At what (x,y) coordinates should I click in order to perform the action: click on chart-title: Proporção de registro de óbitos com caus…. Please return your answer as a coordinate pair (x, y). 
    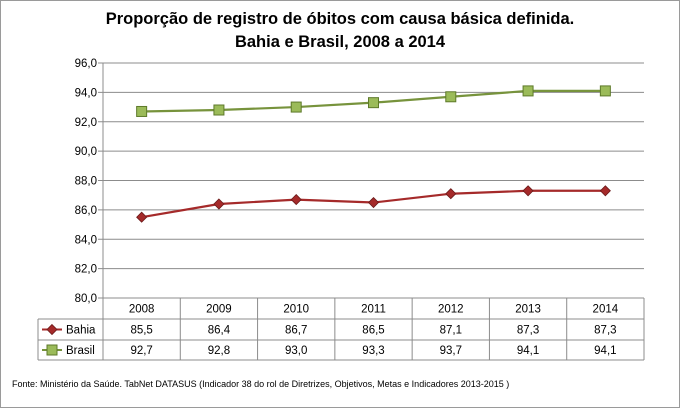
    Looking at the image, I should click on (340, 19).